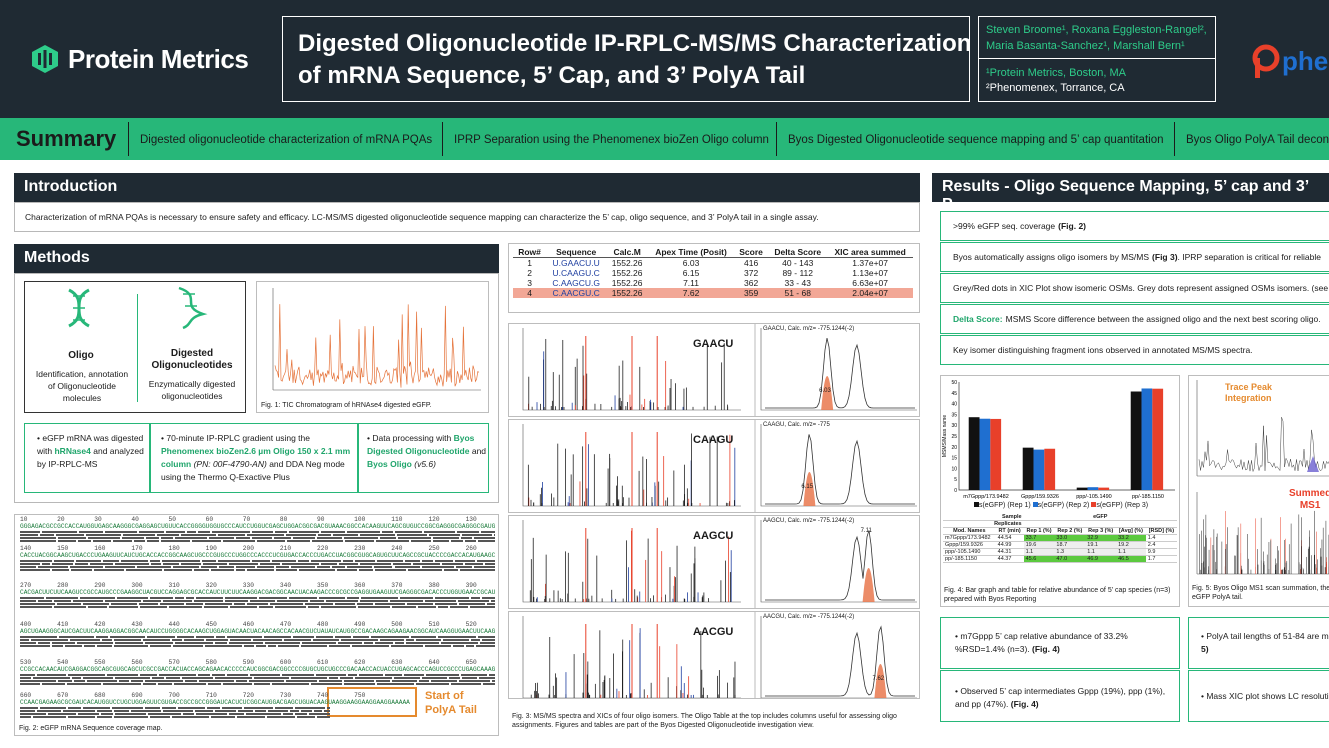 This screenshot has width=1329, height=748. I want to click on trace-peak-label: Trace Peak Integration, so click(1248, 393).